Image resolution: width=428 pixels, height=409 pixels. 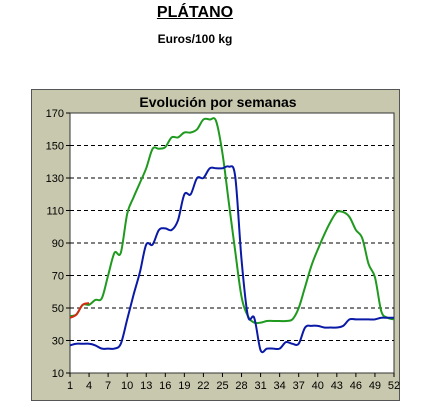 What do you see at coordinates (233, 382) in the screenshot?
I see `x-axis: 1 4 7 10 13 16 19 22 25 28 31 34 37 40 43 46 49 52` at bounding box center [233, 382].